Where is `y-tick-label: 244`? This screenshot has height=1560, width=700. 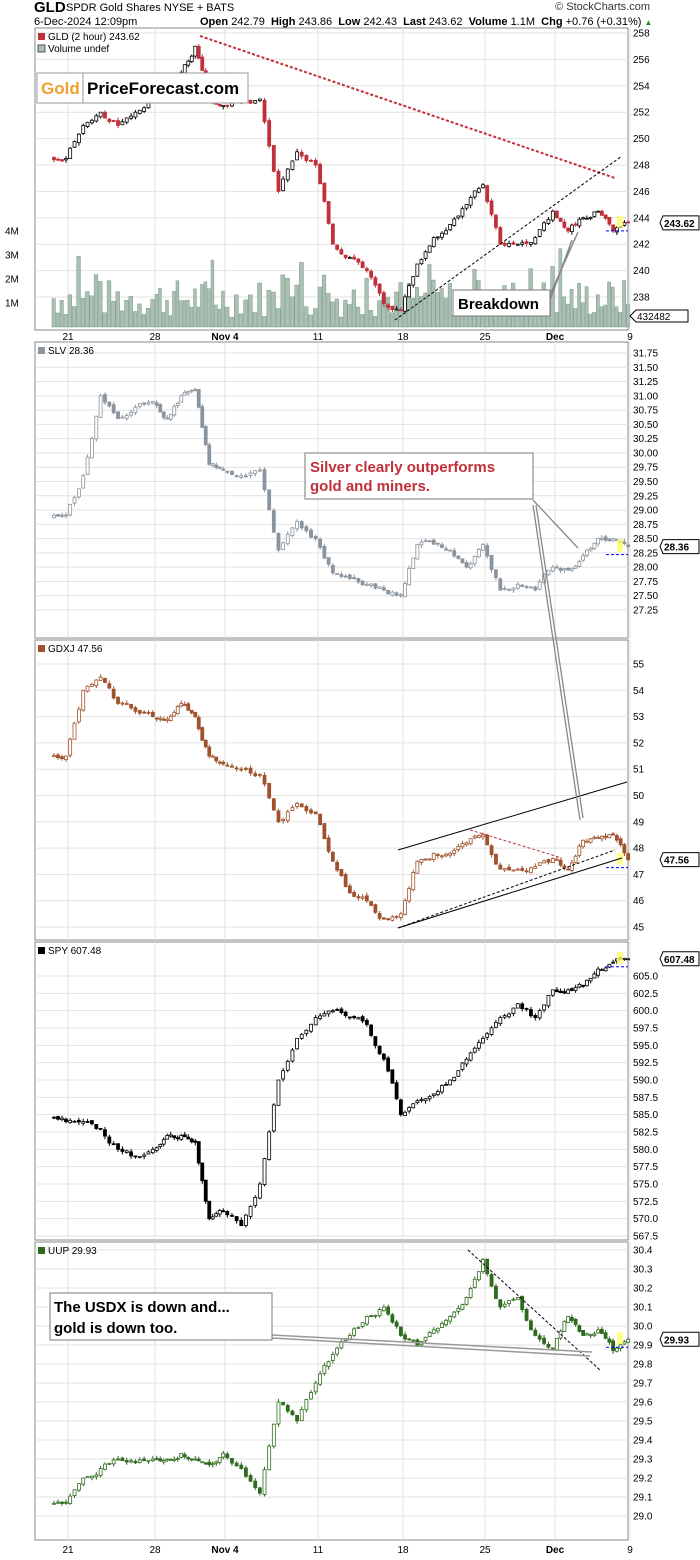 y-tick-label: 244 is located at coordinates (641, 218).